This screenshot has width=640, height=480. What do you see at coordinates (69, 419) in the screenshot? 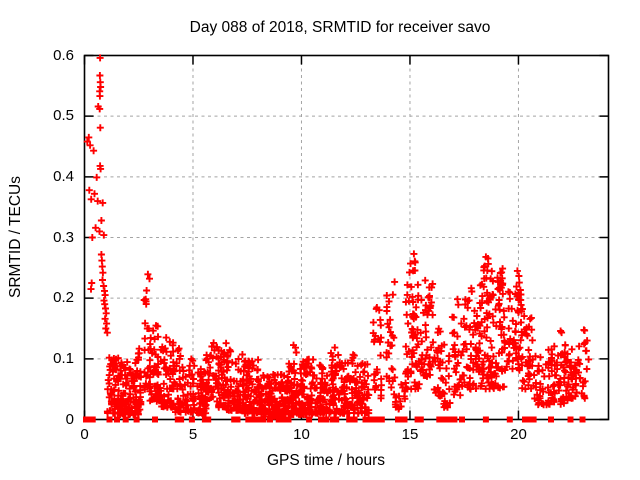
I see `y-tick-label: 0` at bounding box center [69, 419].